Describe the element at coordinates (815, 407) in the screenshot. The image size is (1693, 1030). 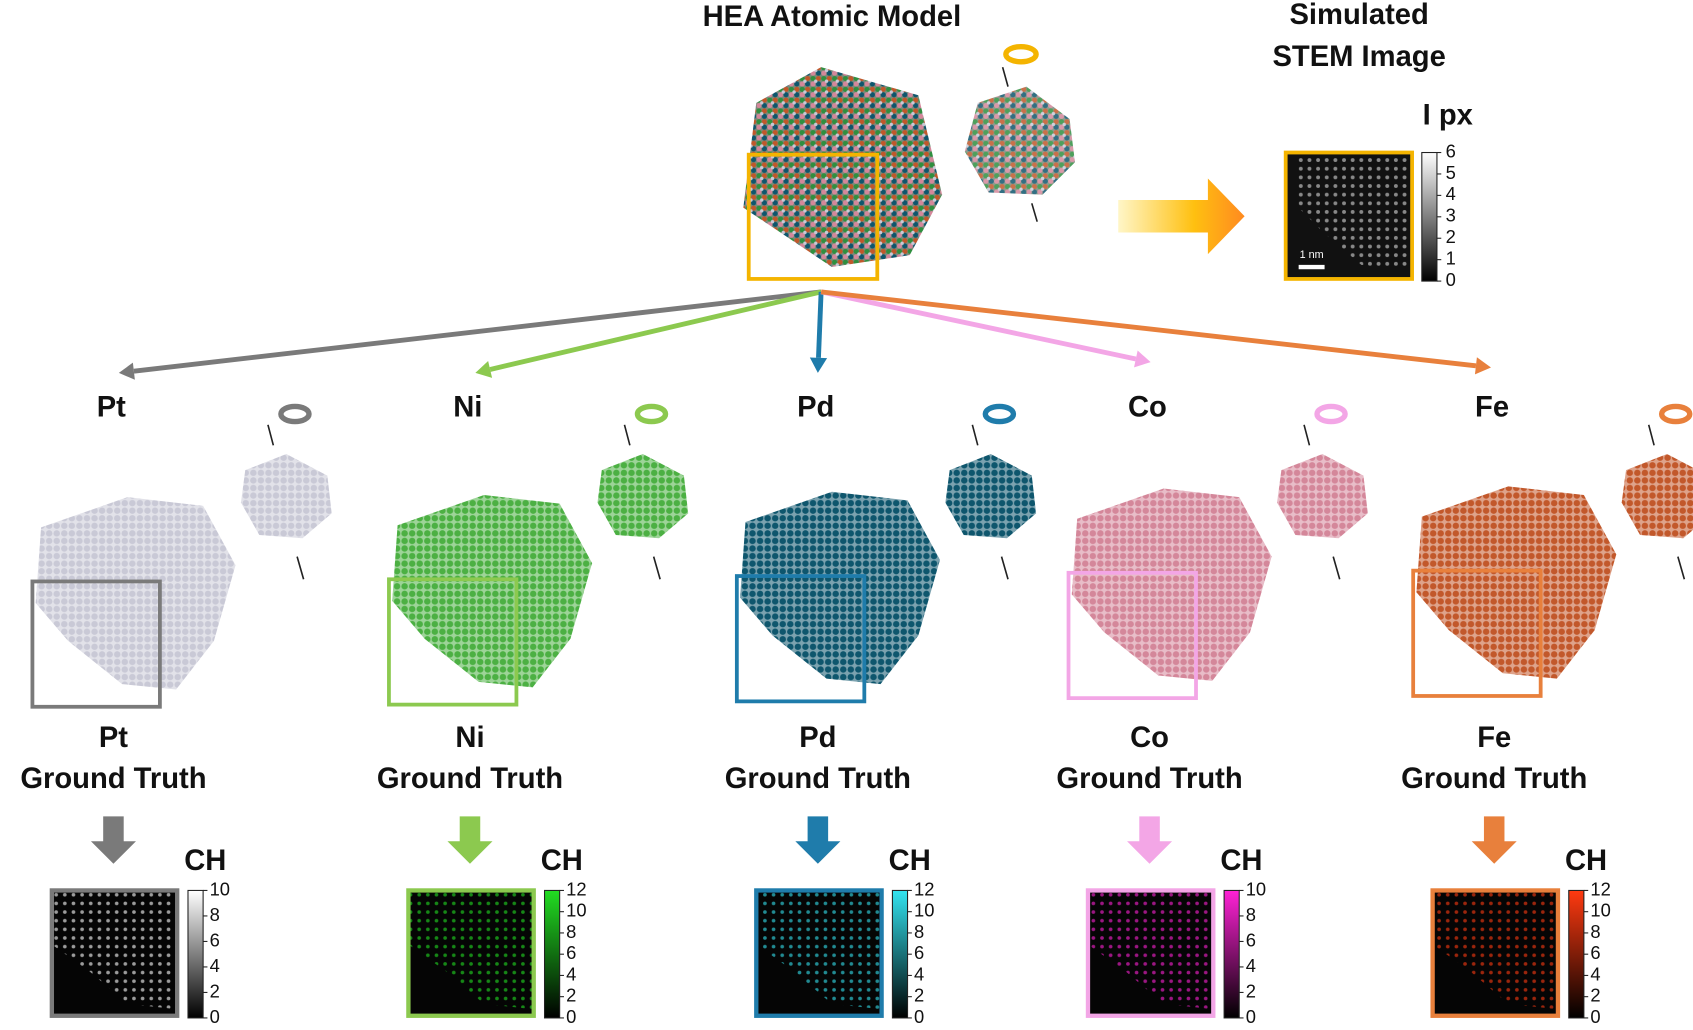
I see `element-label: Pd` at that location.